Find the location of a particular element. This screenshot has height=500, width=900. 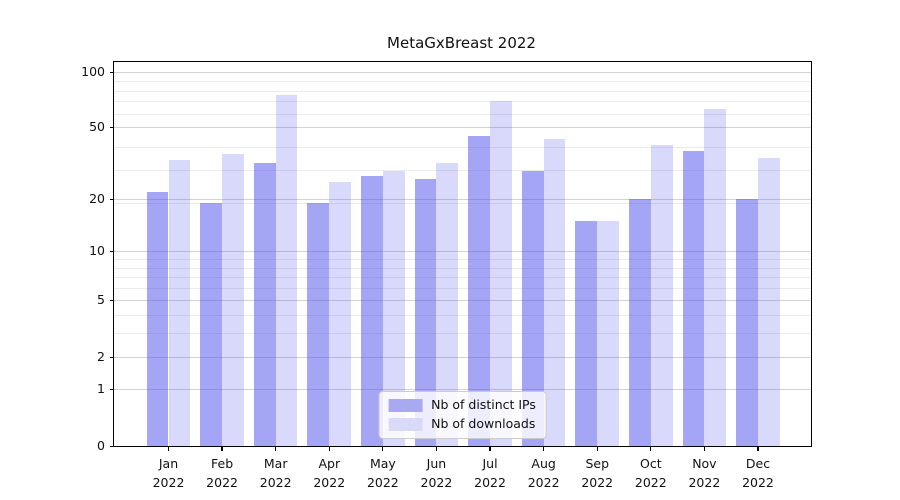

chart-title: MetaGxBreast 2022 is located at coordinates (461, 43).